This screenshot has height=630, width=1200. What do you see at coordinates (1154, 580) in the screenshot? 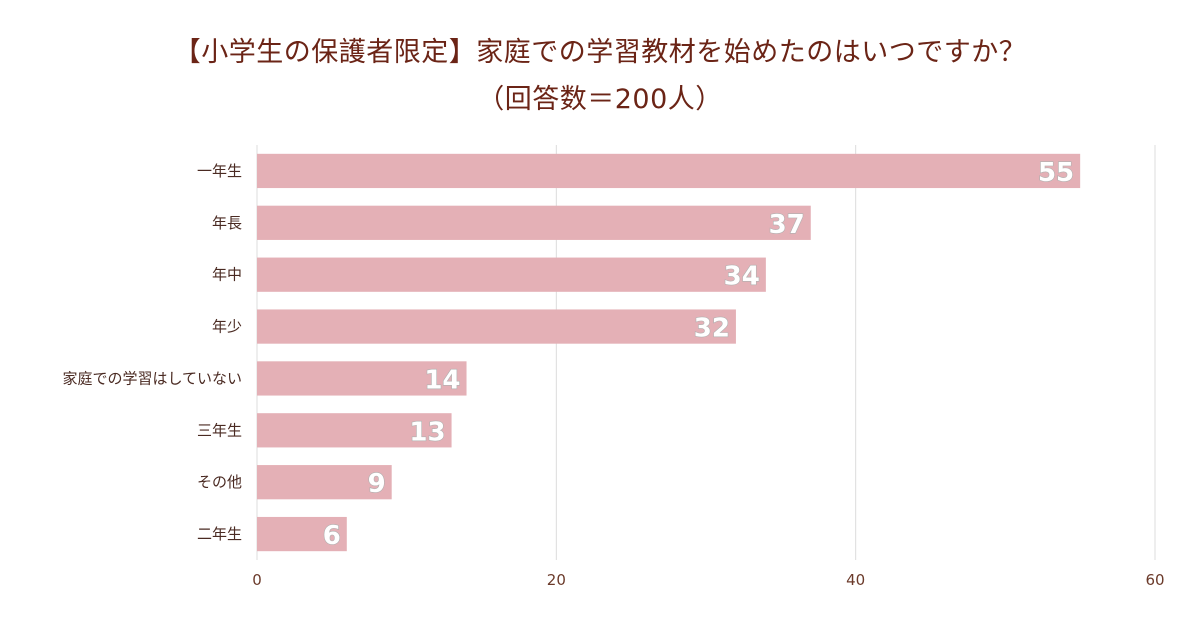
I see `x-tick-label: 60` at bounding box center [1154, 580].